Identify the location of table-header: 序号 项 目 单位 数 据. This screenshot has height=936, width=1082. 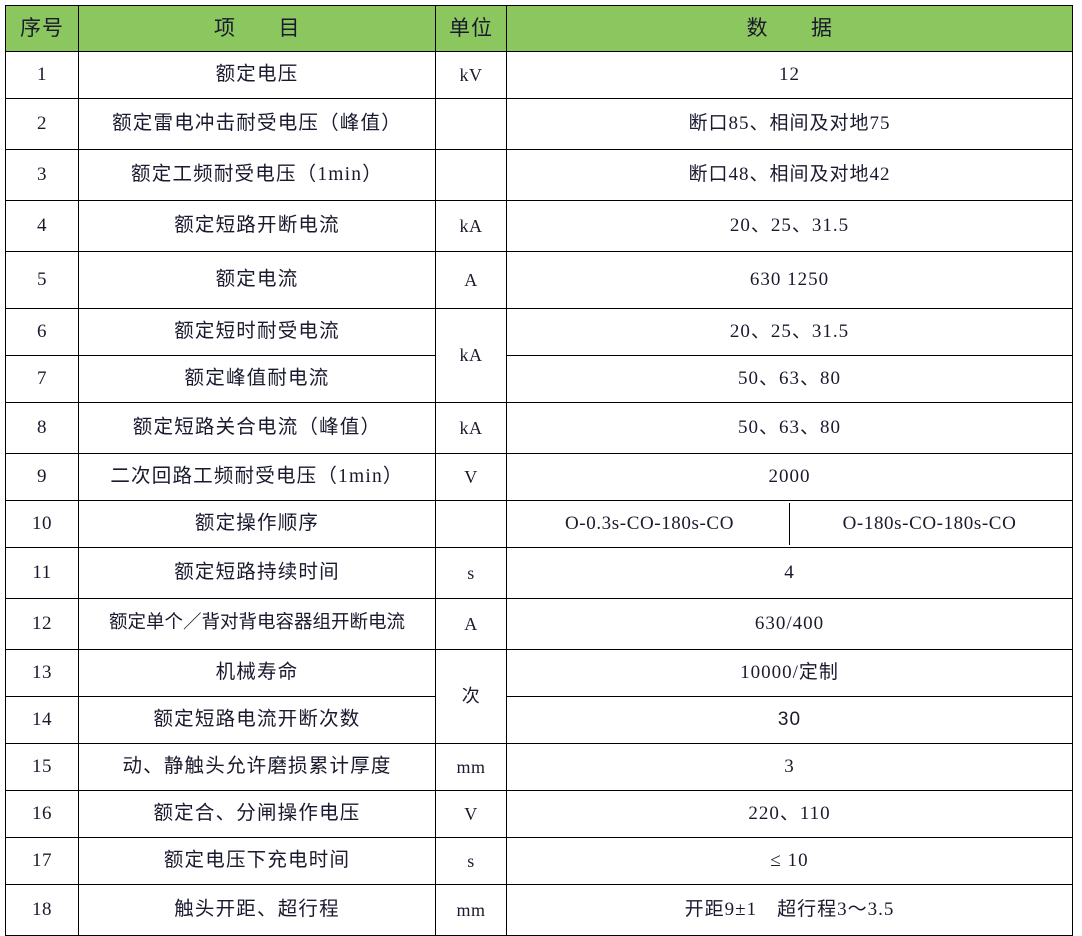
(539, 28).